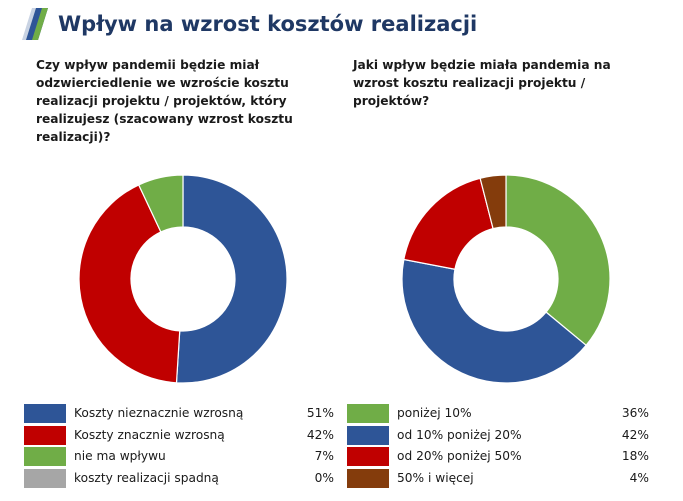  I want to click on donut-chart-pandemic-impact, so click(506, 279).